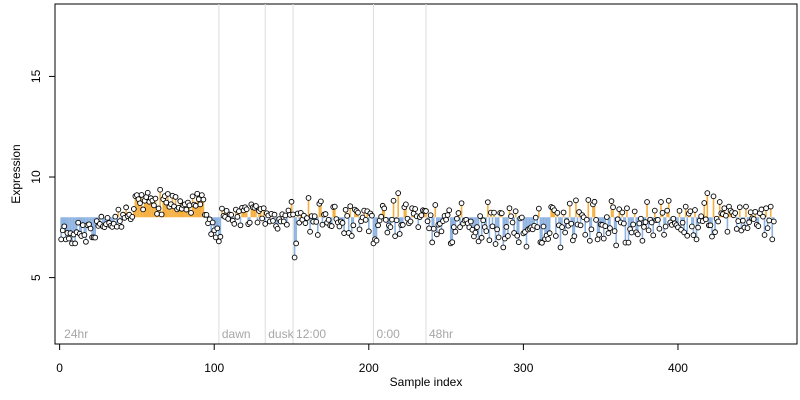 The width and height of the screenshot is (800, 400). Describe the element at coordinates (214, 368) in the screenshot. I see `x-tick-label: 100` at that location.